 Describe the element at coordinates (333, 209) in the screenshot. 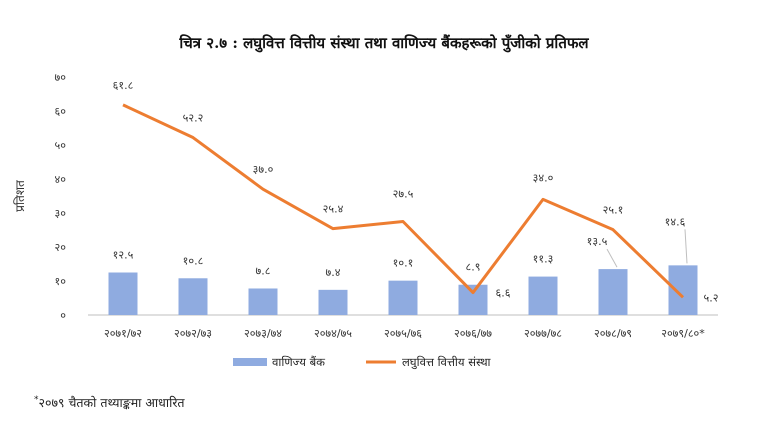

I see `line-data-label: २५.४` at that location.